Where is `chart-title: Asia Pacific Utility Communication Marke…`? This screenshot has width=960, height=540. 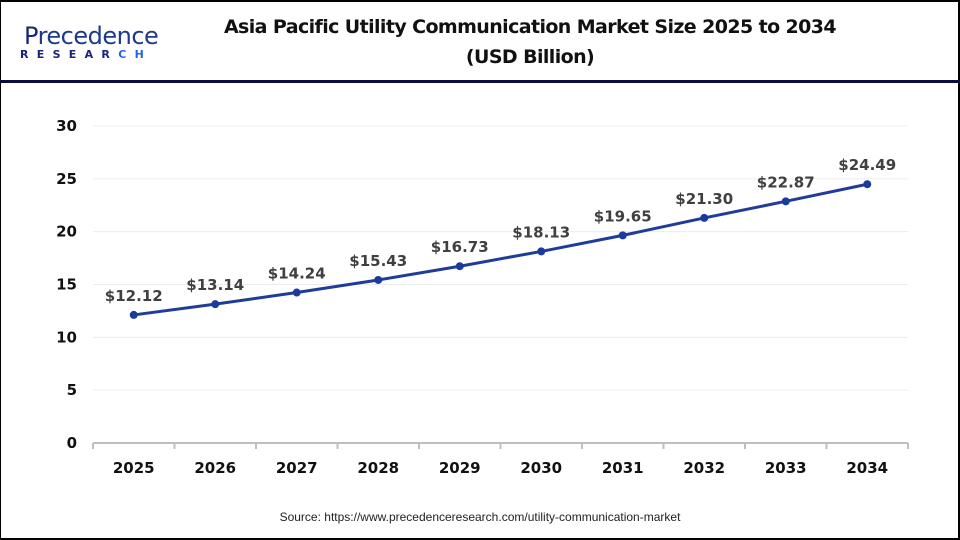
chart-title: Asia Pacific Utility Communication Marke… is located at coordinates (530, 42).